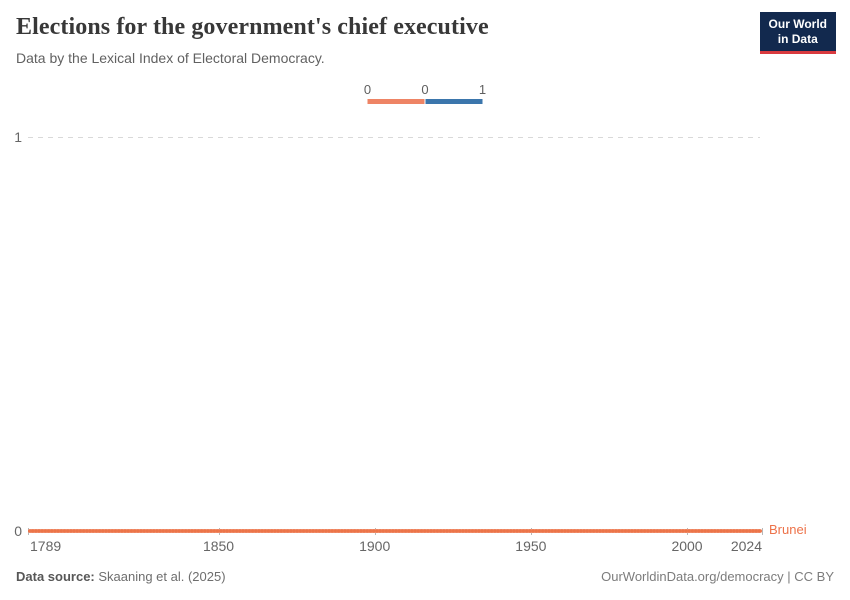 The height and width of the screenshot is (600, 850). Describe the element at coordinates (375, 546) in the screenshot. I see `x-axis-tick-label: 1900` at that location.